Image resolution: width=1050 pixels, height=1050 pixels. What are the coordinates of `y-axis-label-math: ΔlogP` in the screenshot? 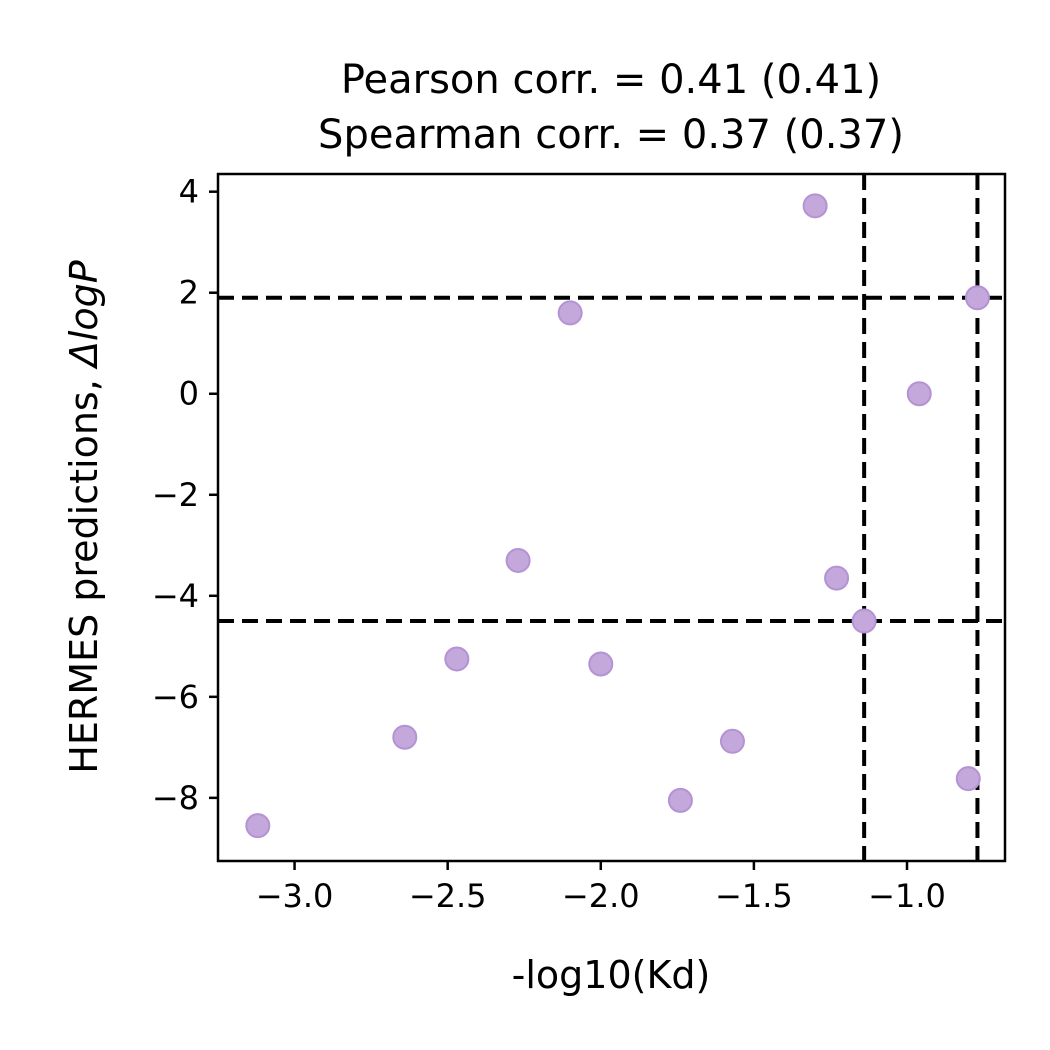 It's located at (84, 315).